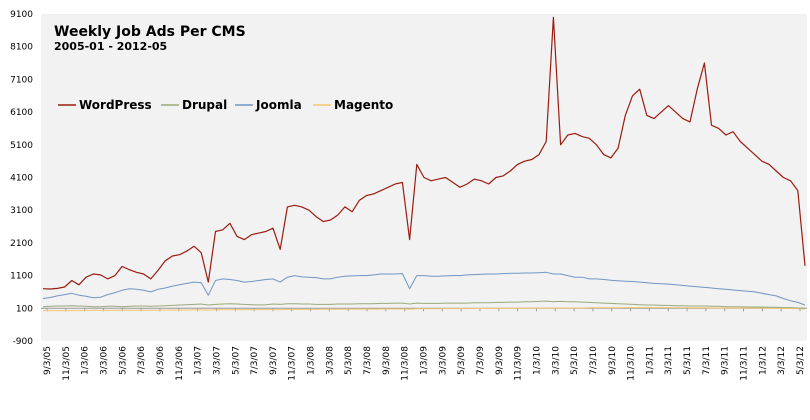  What do you see at coordinates (23, 342) in the screenshot?
I see `y-tick-label: -900` at bounding box center [23, 342].